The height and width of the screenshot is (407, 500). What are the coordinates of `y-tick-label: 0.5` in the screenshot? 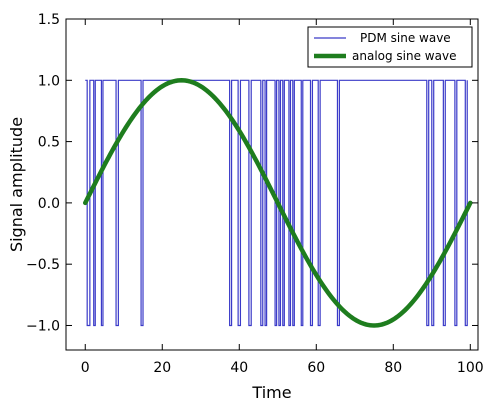 It's located at (49, 143).